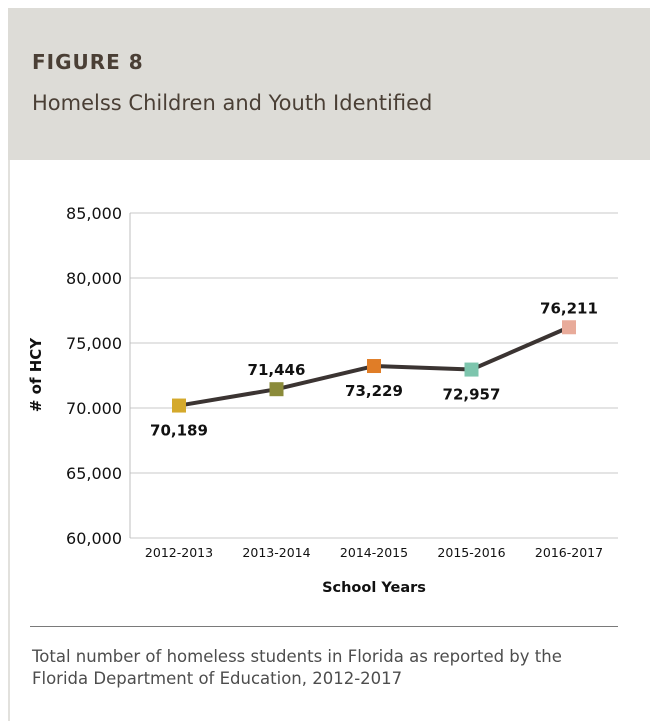 The image size is (650, 721). I want to click on data-markers, so click(374, 366).